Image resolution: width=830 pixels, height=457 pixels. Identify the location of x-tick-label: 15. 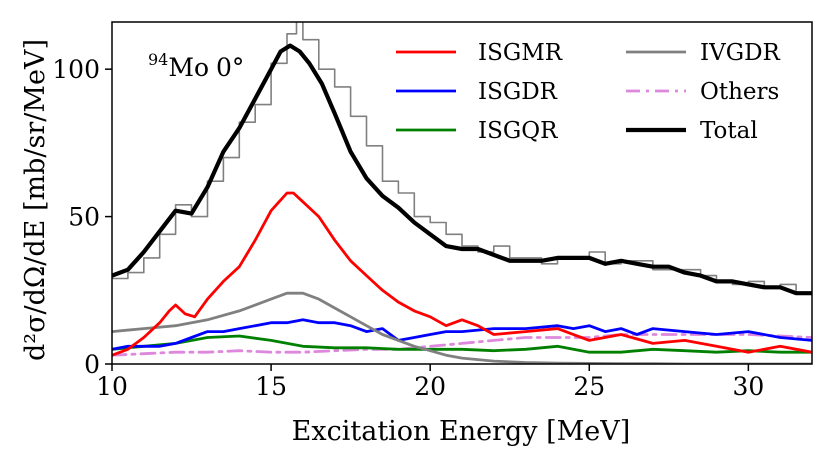
(271, 386).